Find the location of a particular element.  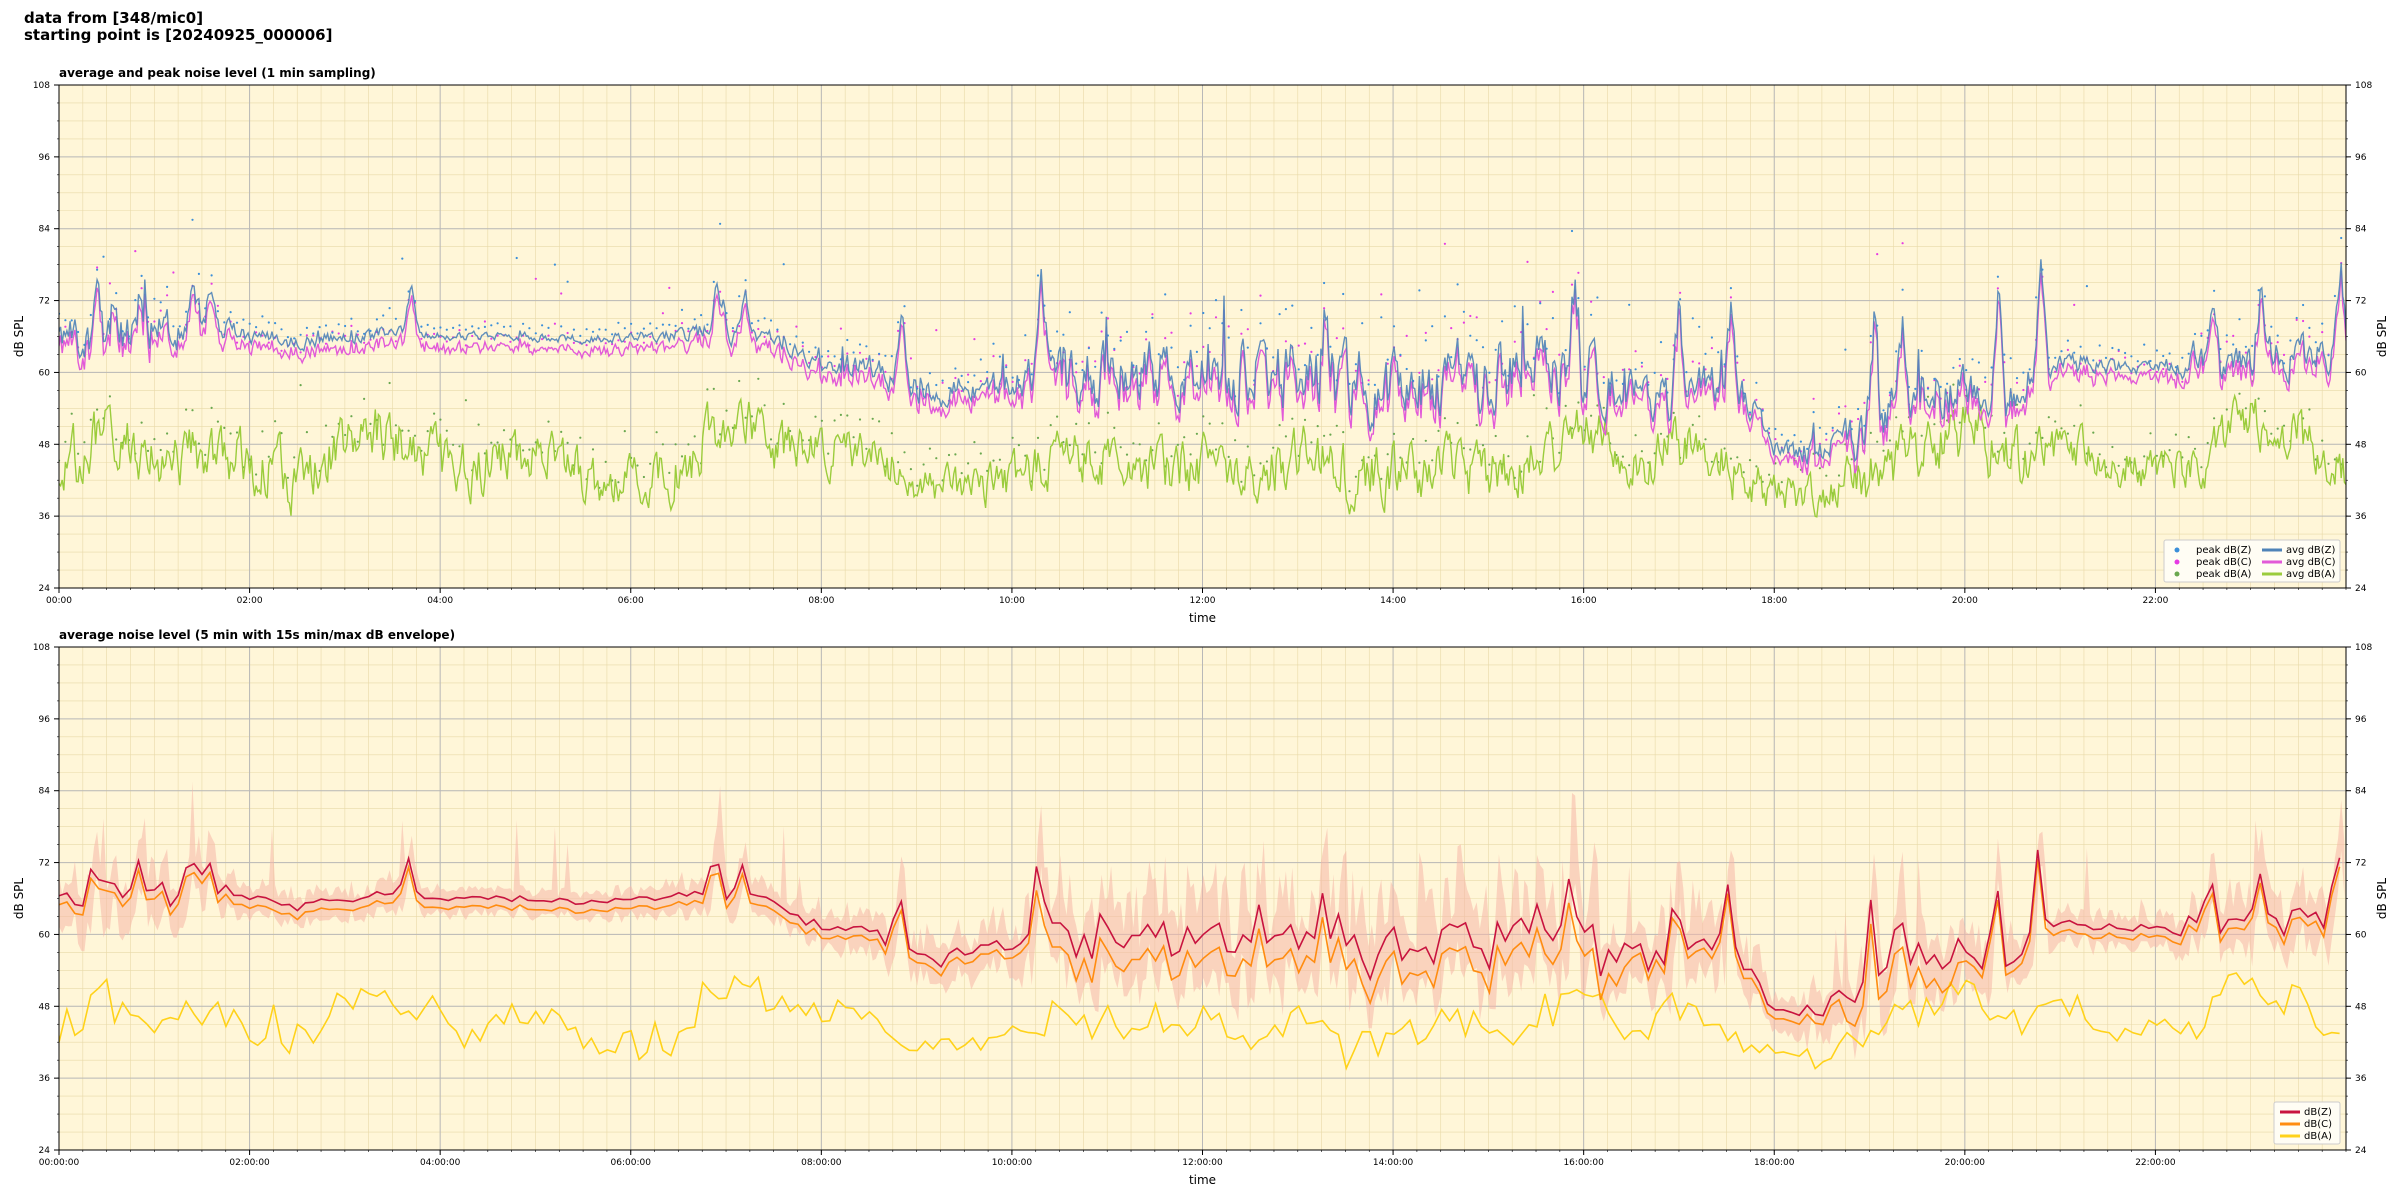

y-axis-label-left: dB SPL is located at coordinates (19, 899).